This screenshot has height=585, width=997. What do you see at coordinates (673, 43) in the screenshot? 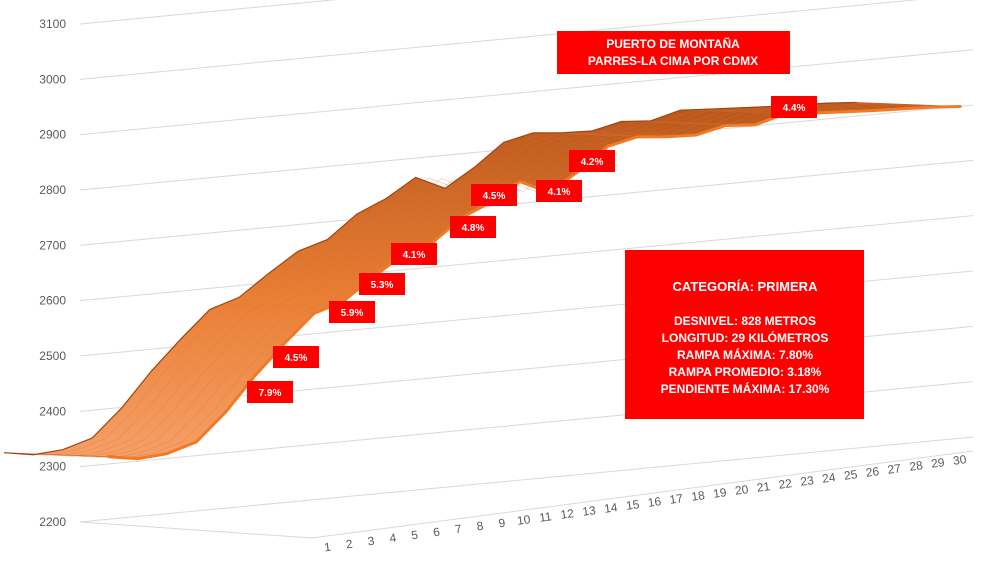
I see `chart-title-line-1: PUERTO DE MONTAÑA` at bounding box center [673, 43].